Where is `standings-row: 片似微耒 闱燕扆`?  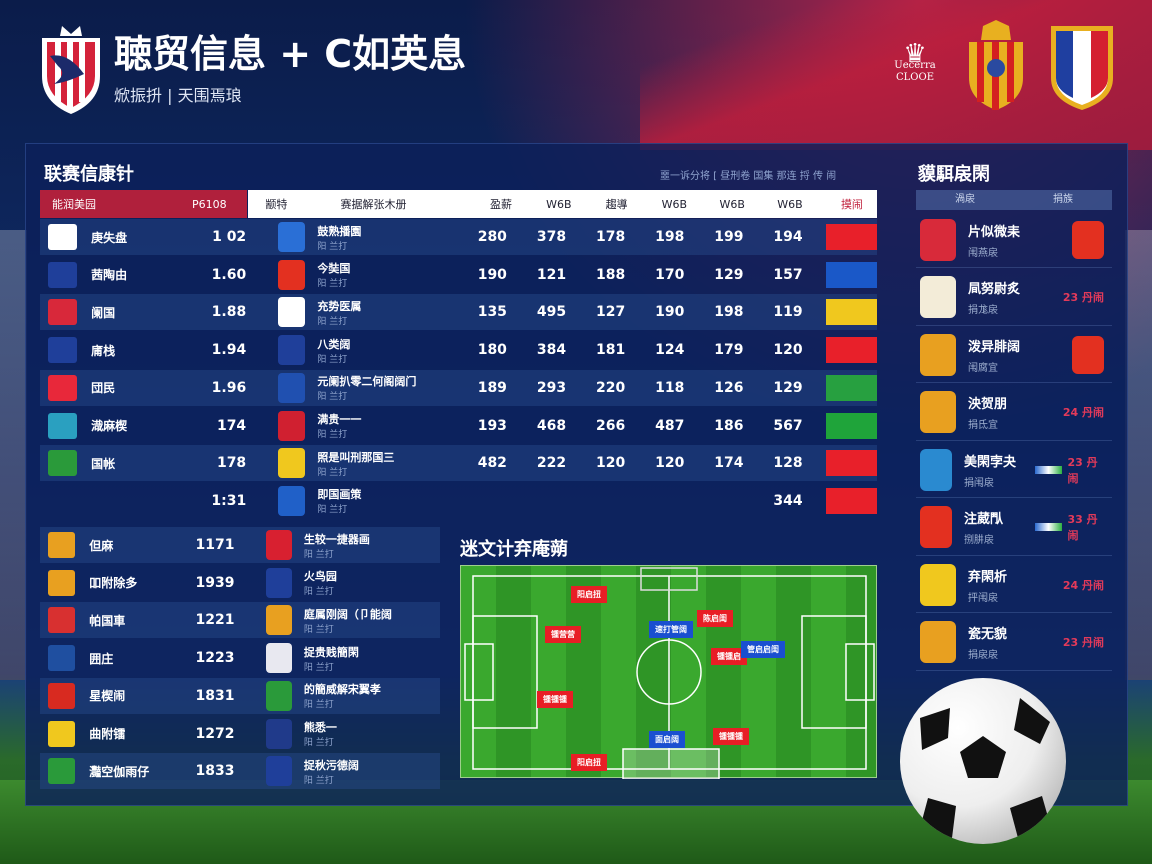
standings-row: 片似微耒 闱燕扆 is located at coordinates (1014, 240).